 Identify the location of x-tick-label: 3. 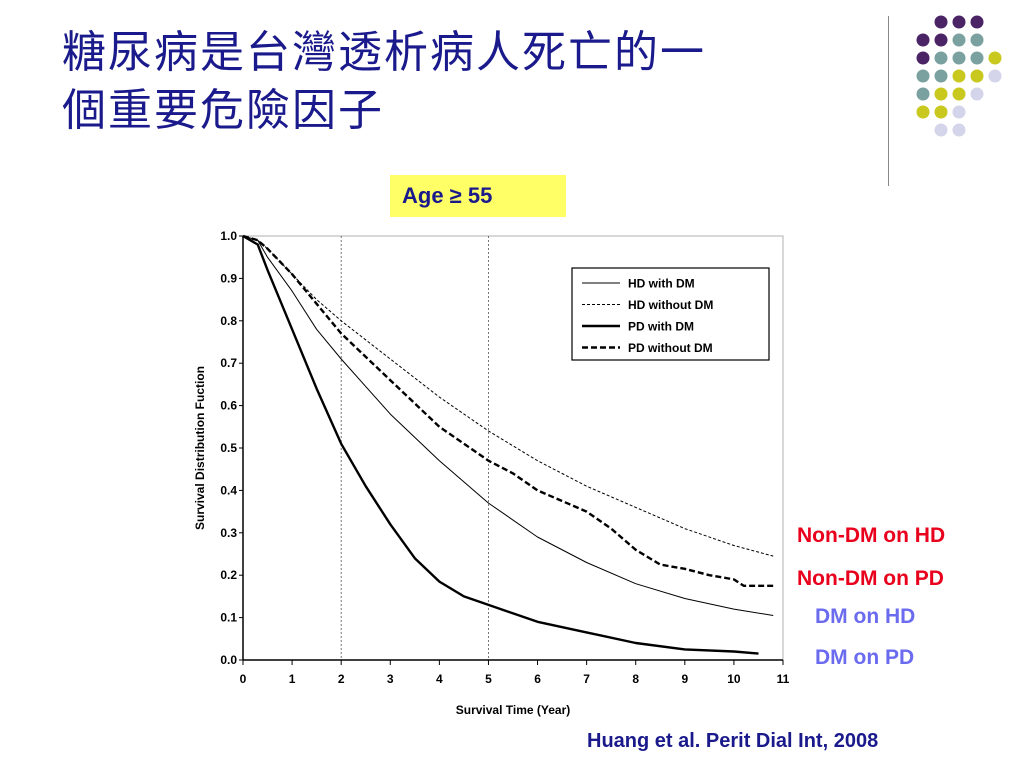
(390, 679).